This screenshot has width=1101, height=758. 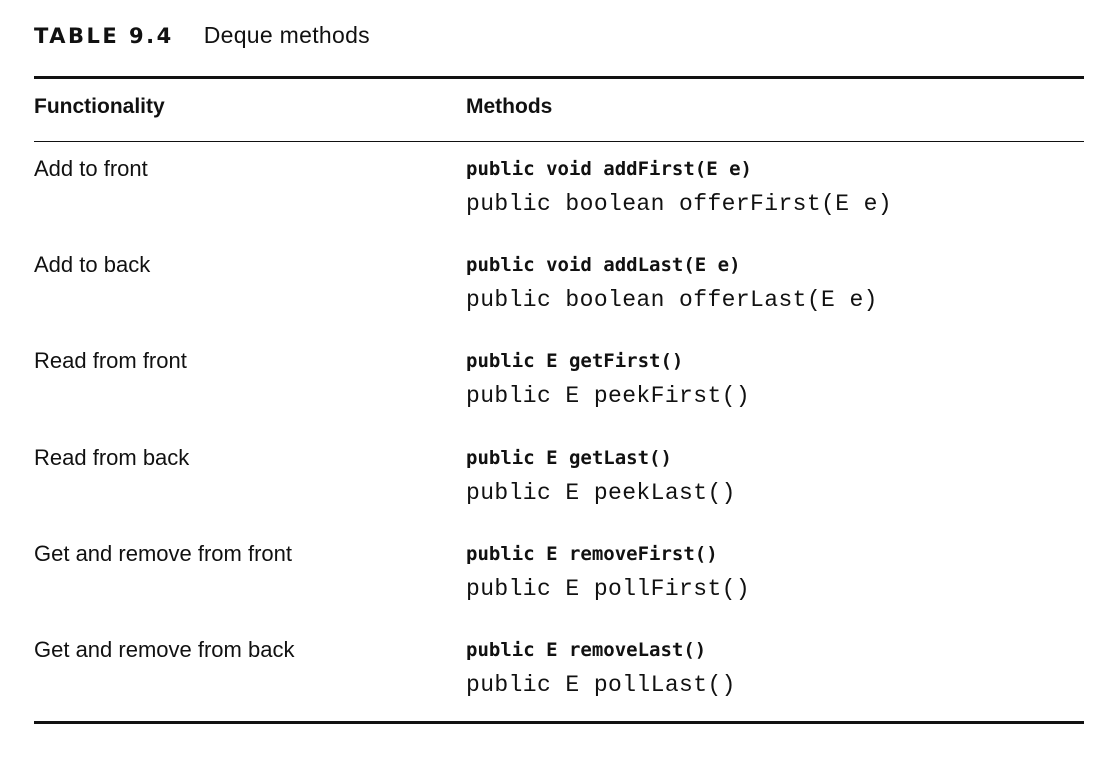 What do you see at coordinates (608, 589) in the screenshot?
I see `row-method-secondary: public E pollFirst()` at bounding box center [608, 589].